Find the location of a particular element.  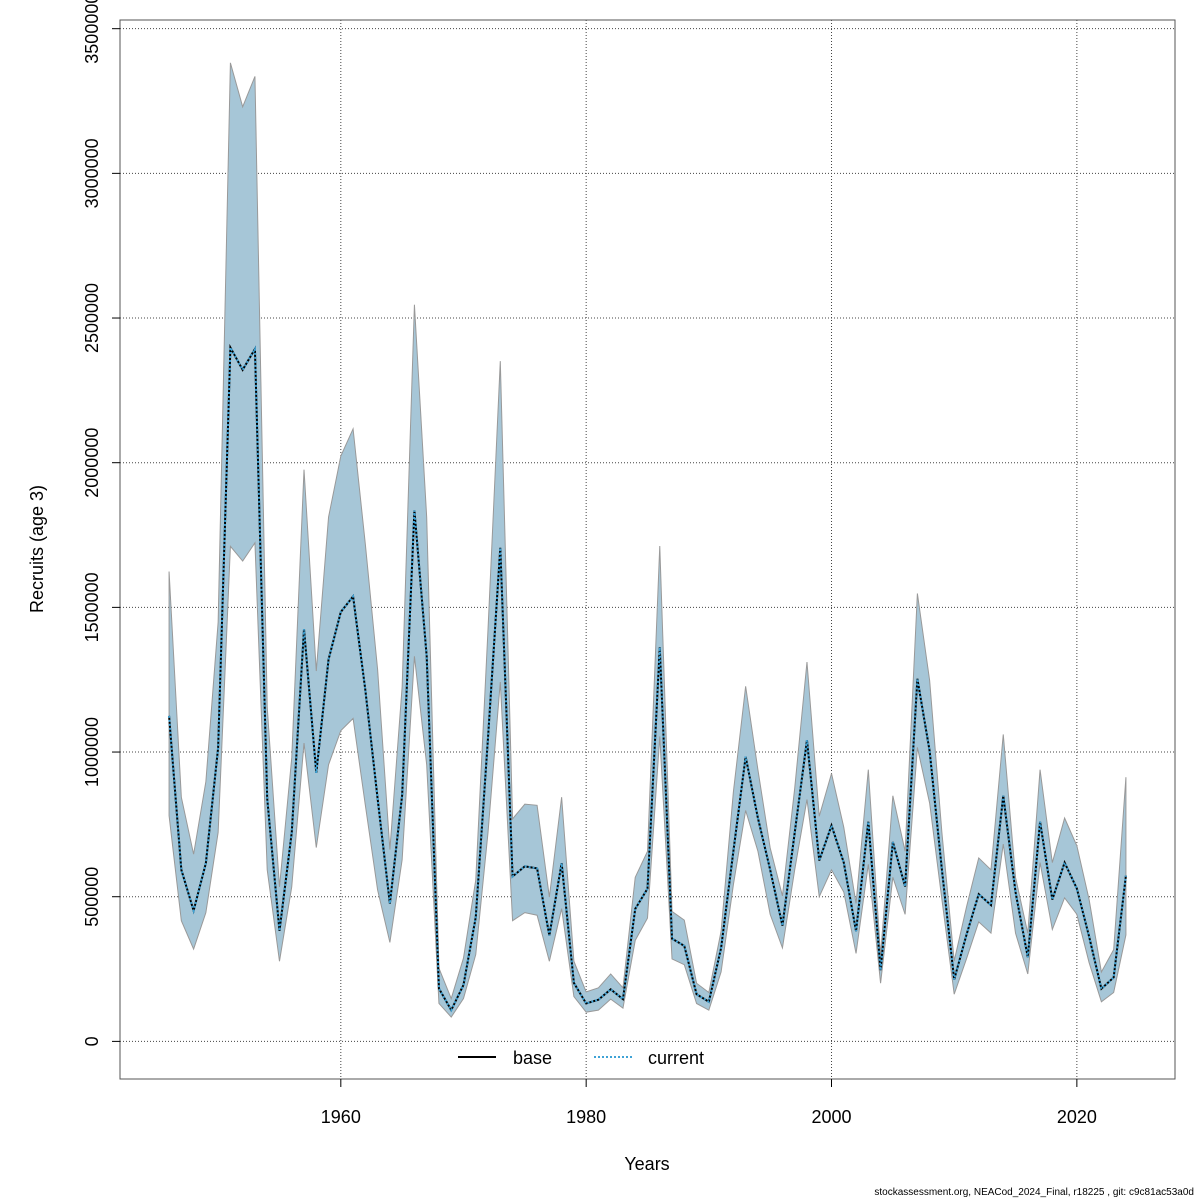

y-tick-label: 500000 is located at coordinates (92, 897).